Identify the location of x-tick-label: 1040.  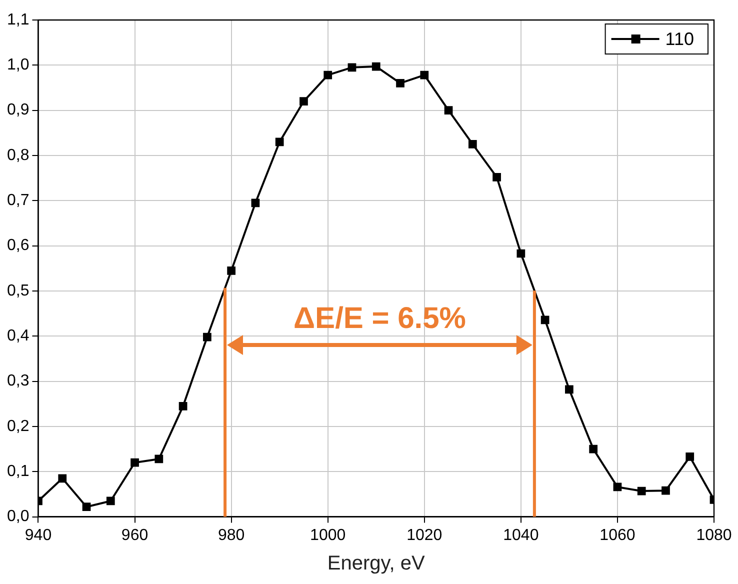
(521, 535).